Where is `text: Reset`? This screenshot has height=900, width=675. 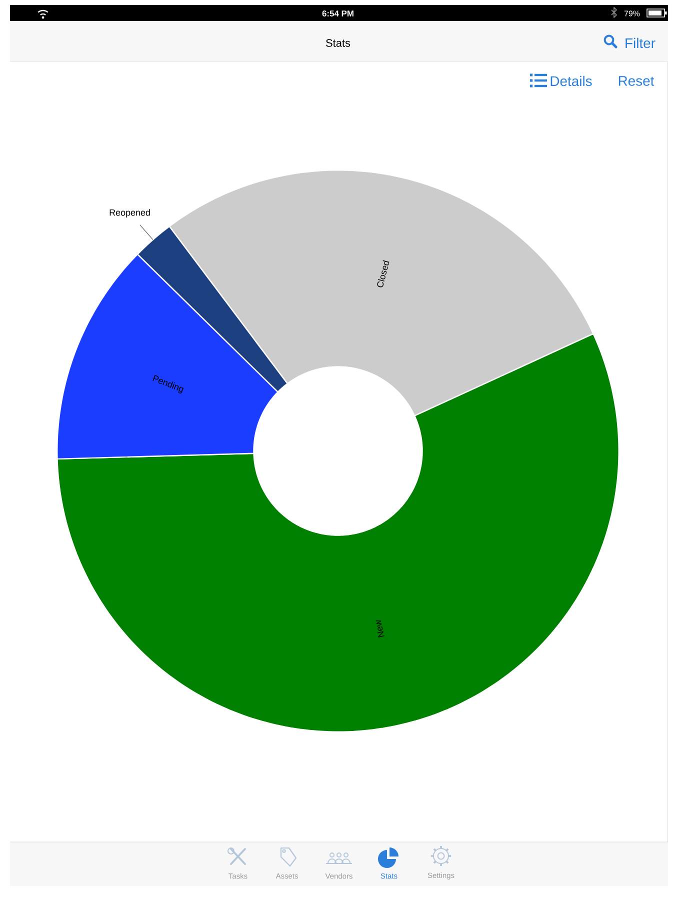 text: Reset is located at coordinates (636, 81).